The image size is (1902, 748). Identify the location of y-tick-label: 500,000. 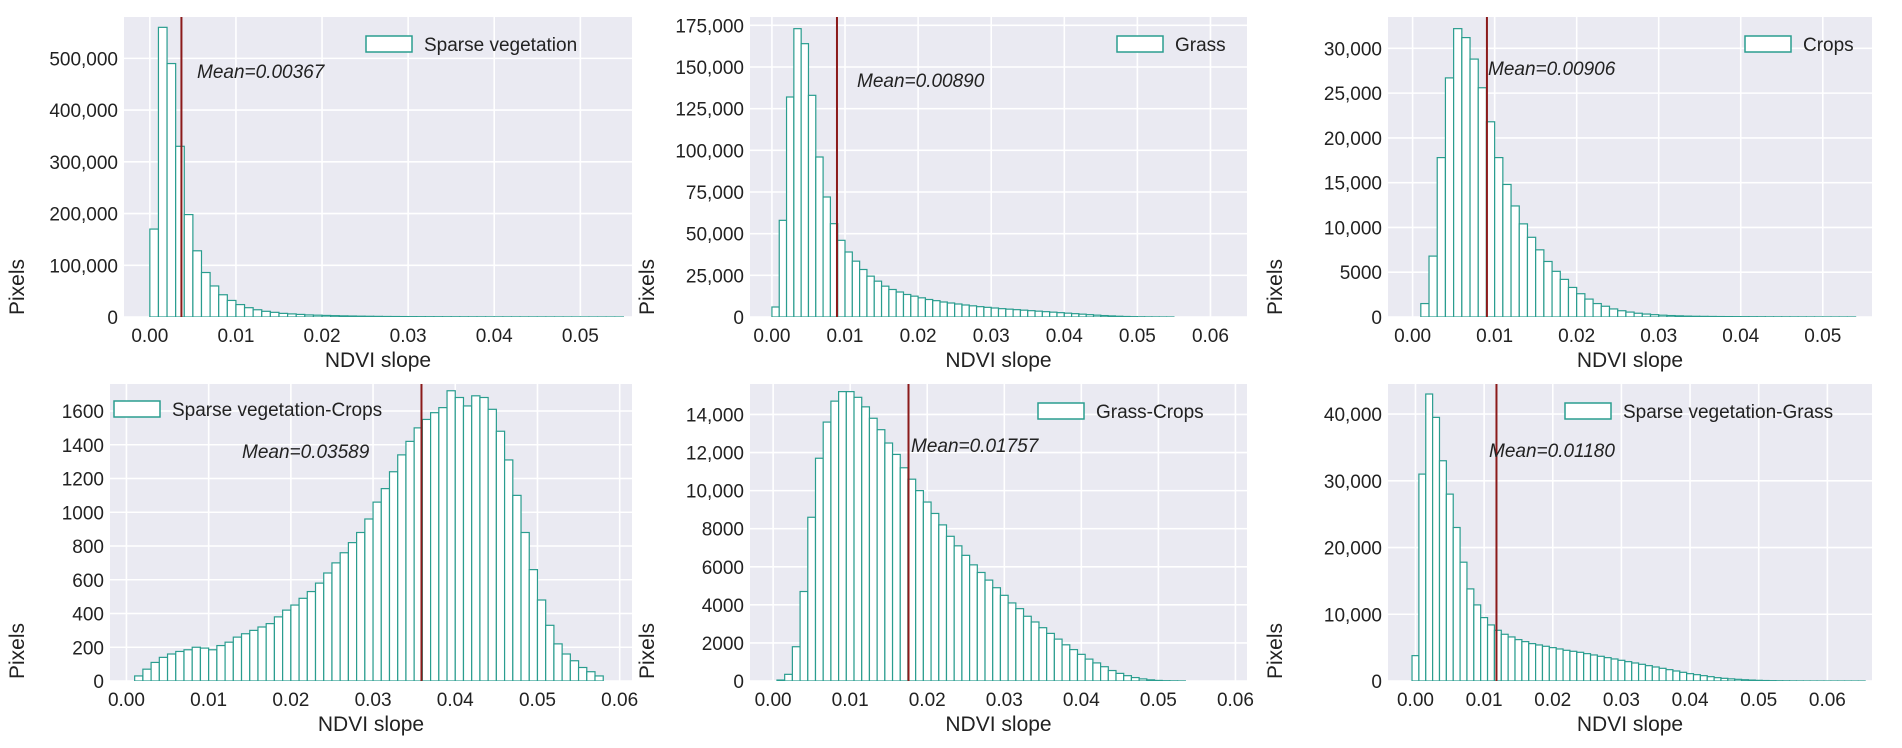
(83, 59).